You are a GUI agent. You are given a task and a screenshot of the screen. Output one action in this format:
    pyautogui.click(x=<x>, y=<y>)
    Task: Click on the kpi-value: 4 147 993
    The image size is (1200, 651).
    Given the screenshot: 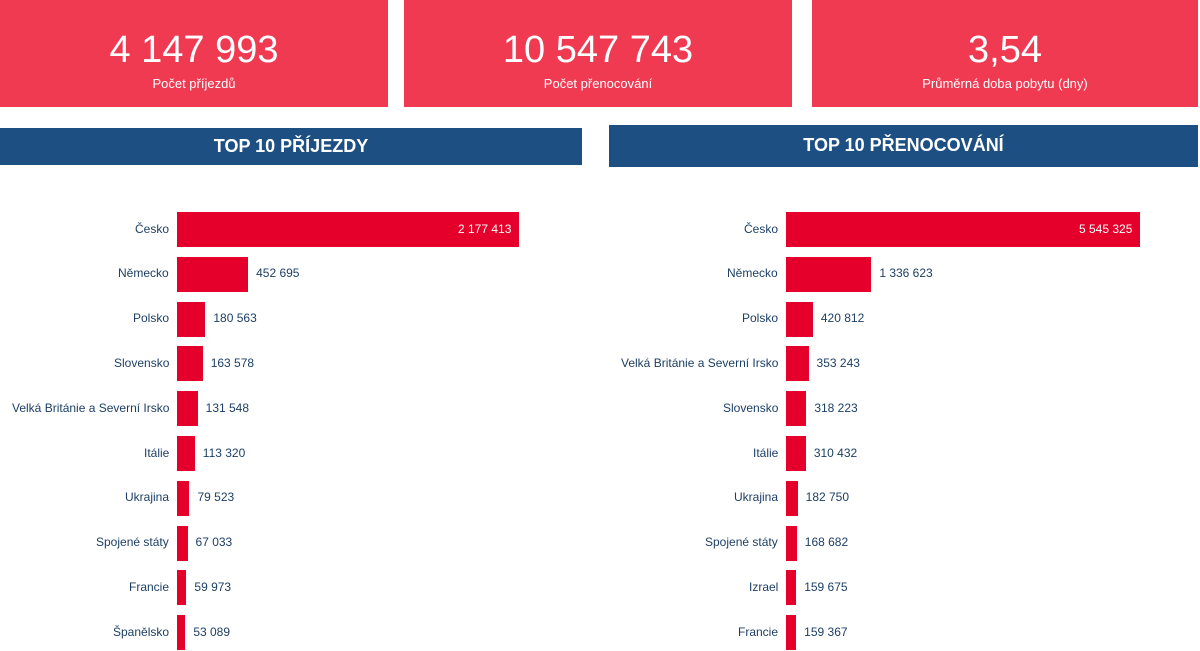 What is the action you would take?
    pyautogui.click(x=194, y=50)
    